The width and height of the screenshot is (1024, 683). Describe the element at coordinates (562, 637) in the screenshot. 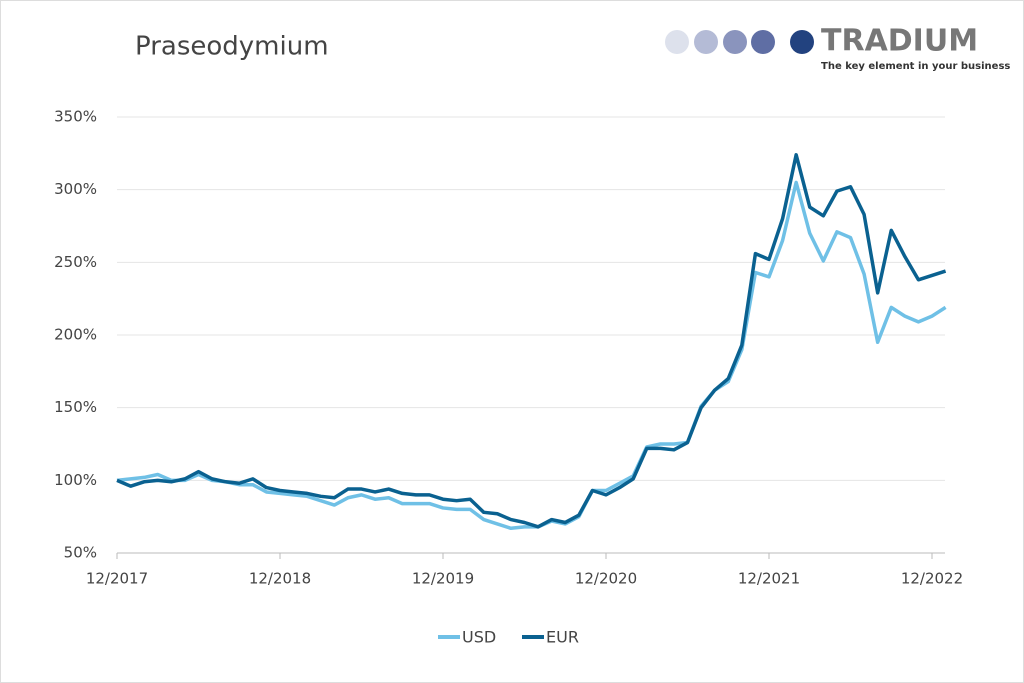

I see `legend-label: EUR` at that location.